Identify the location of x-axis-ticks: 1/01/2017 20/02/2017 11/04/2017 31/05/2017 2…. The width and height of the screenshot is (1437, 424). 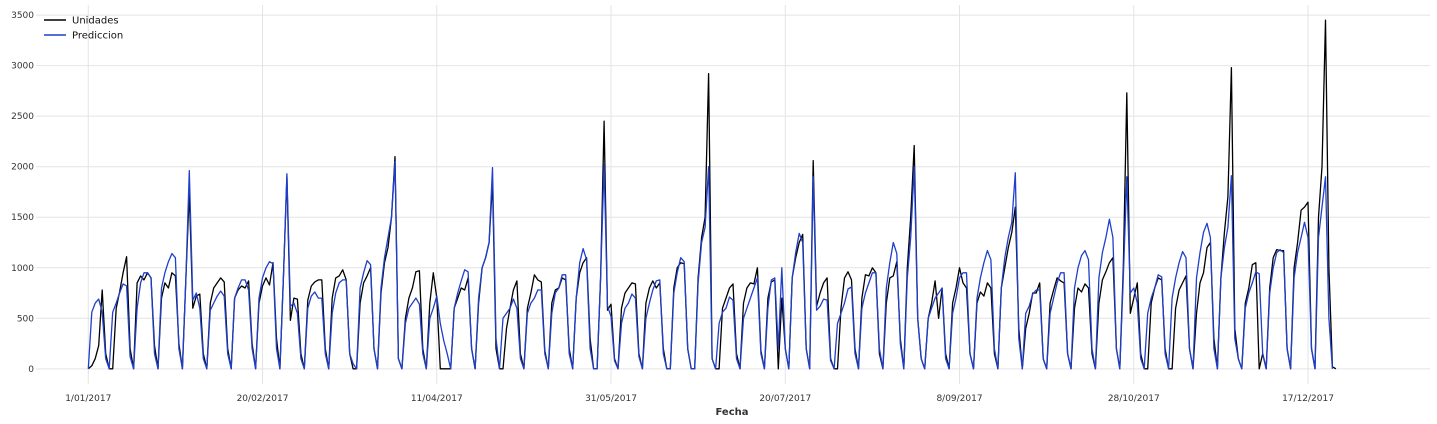
(699, 399).